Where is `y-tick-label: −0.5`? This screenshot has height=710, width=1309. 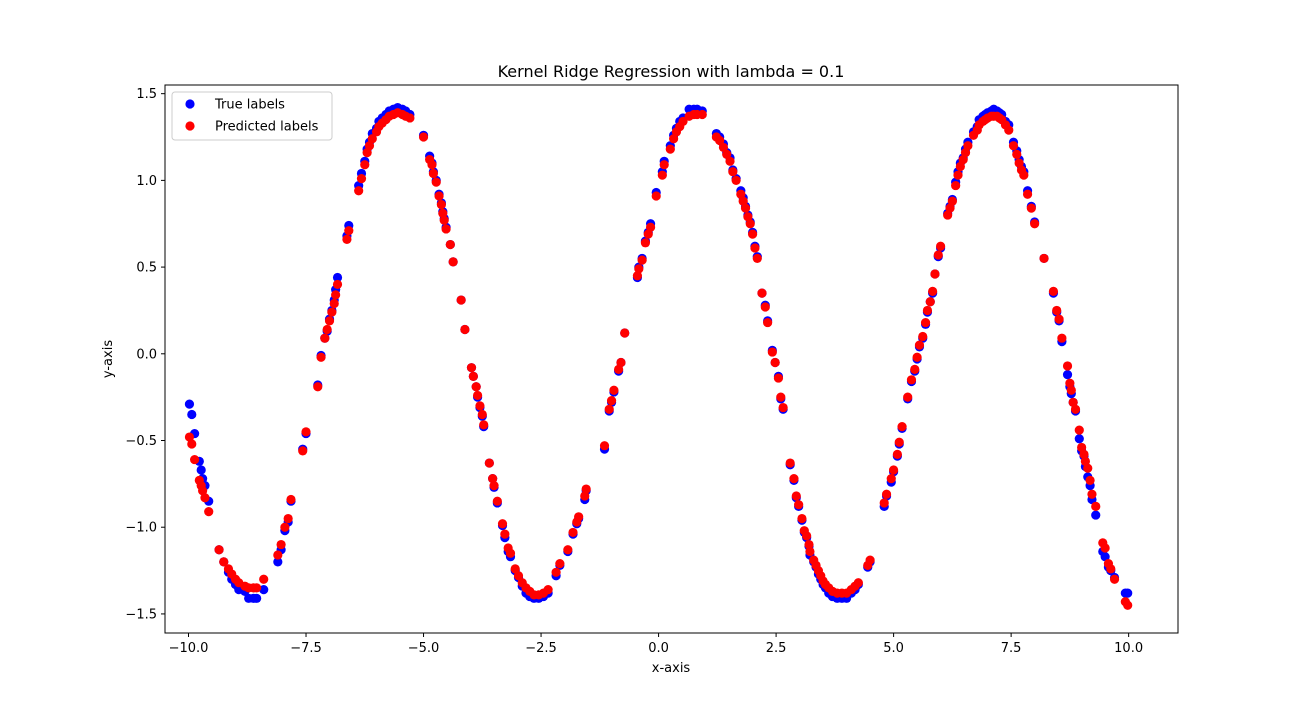 y-tick-label: −0.5 is located at coordinates (141, 441).